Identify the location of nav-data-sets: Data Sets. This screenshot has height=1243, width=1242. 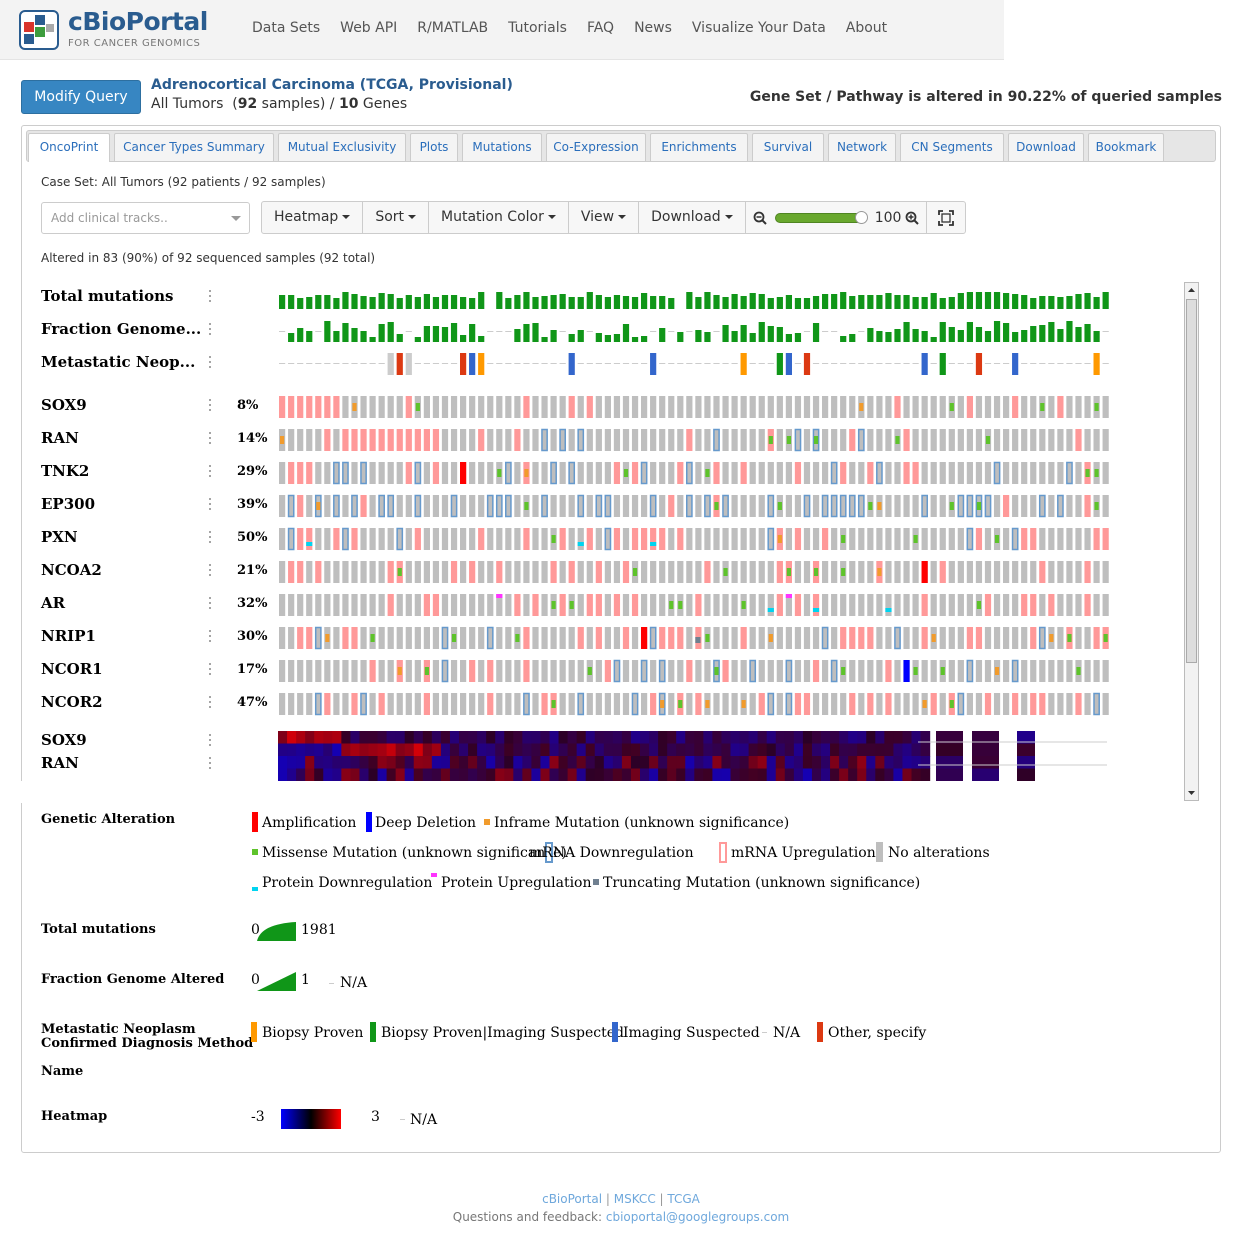
(286, 28).